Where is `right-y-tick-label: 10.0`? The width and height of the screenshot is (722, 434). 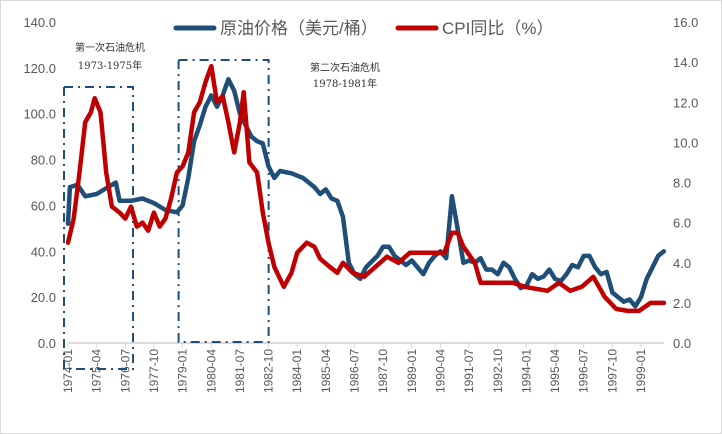 right-y-tick-label: 10.0 is located at coordinates (685, 142).